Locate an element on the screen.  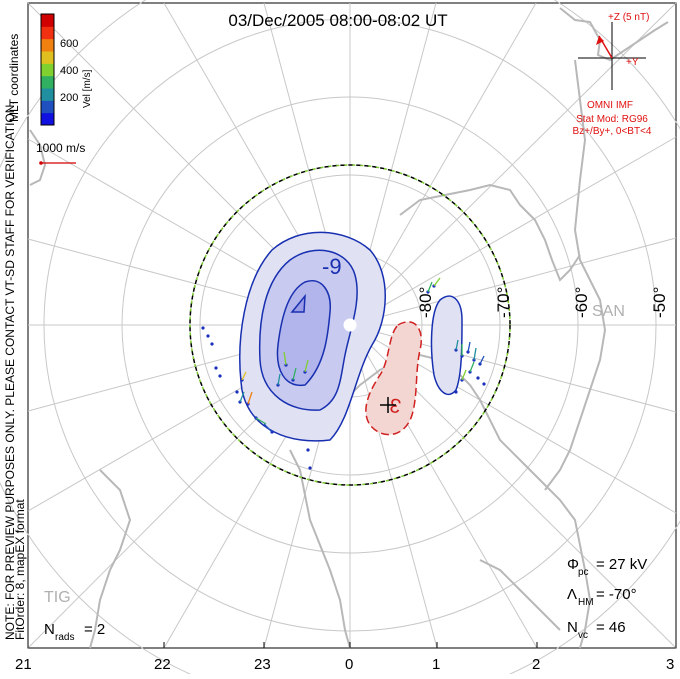
map-title: 03/Dec/2005 08:00-08:02 UT is located at coordinates (337, 20).